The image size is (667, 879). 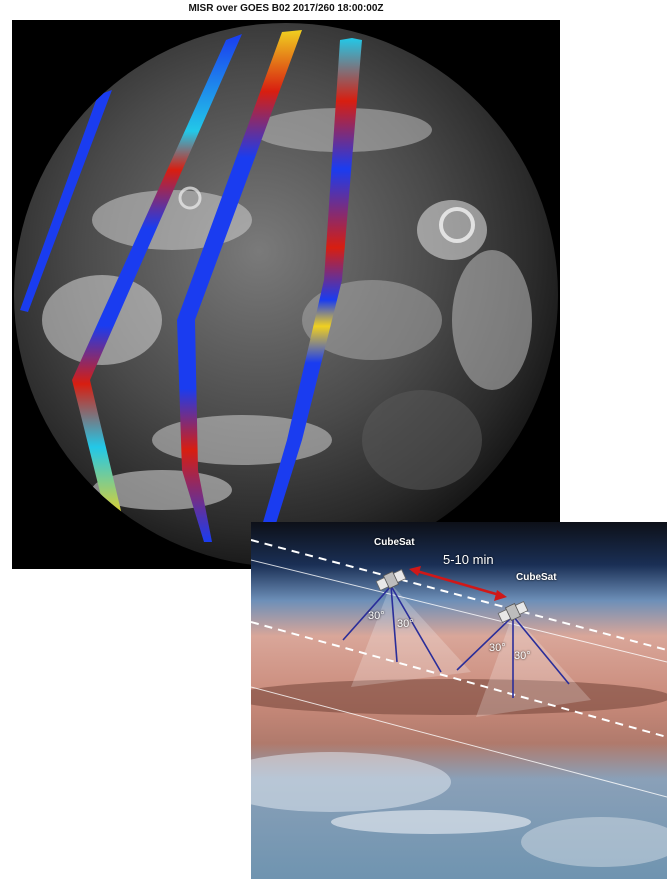 I want to click on storm-swirl, so click(x=190, y=198).